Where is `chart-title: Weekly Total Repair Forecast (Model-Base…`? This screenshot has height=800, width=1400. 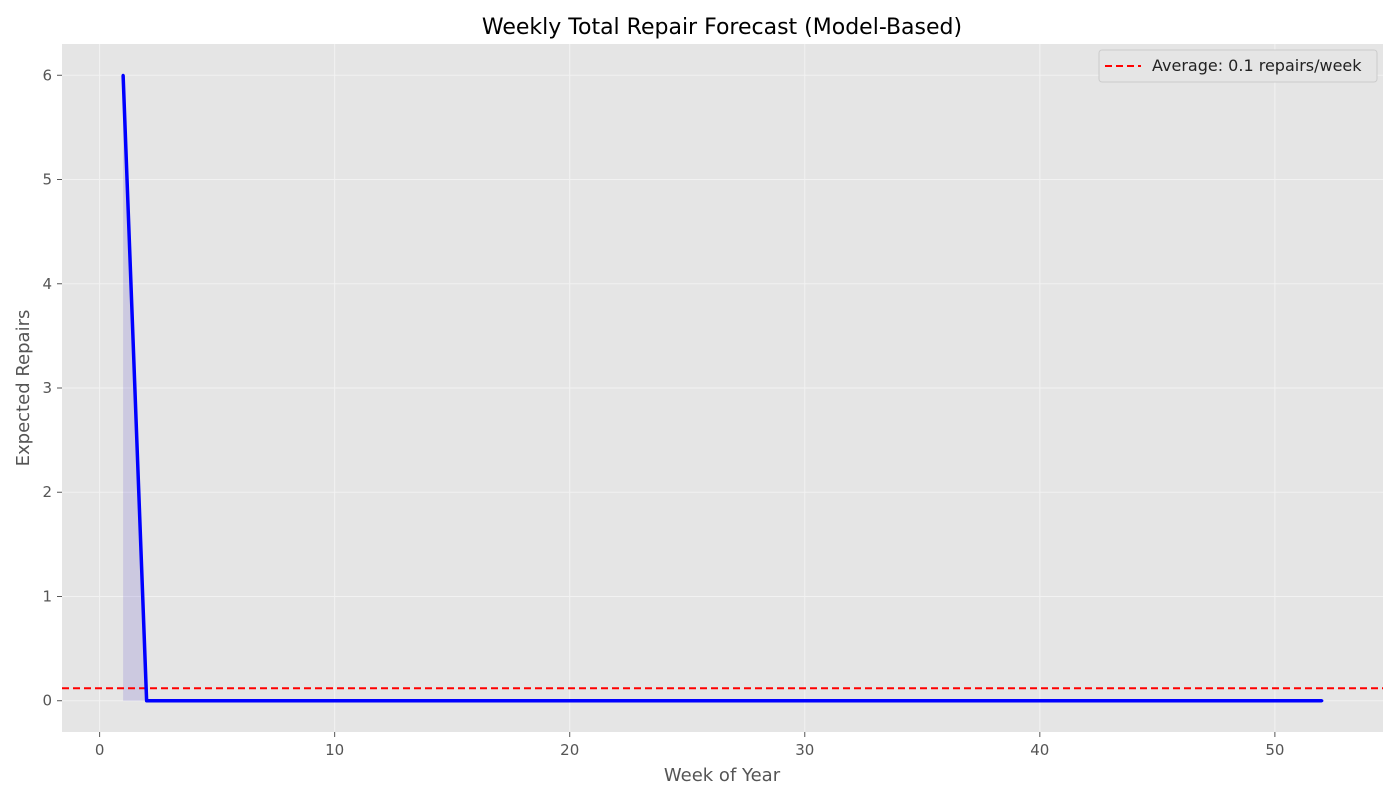 chart-title: Weekly Total Repair Forecast (Model-Base… is located at coordinates (722, 27).